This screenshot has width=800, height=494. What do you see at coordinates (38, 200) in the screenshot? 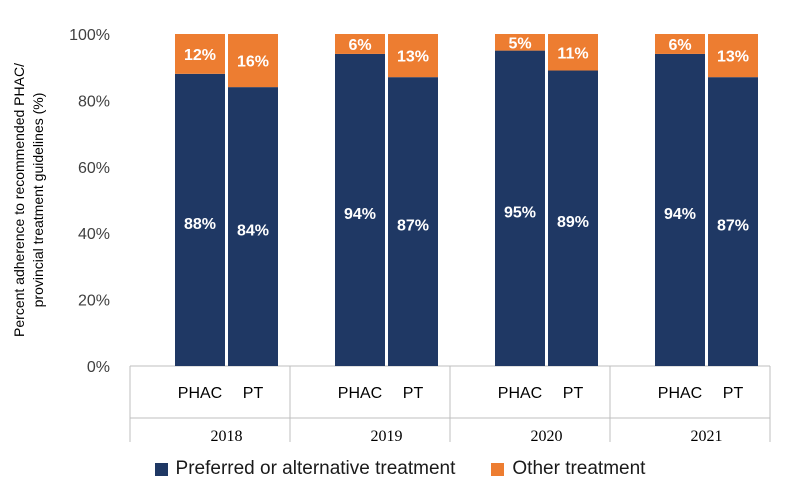
I see `y-axis-title-line-2: provincial treatment guidelines (%)` at bounding box center [38, 200].